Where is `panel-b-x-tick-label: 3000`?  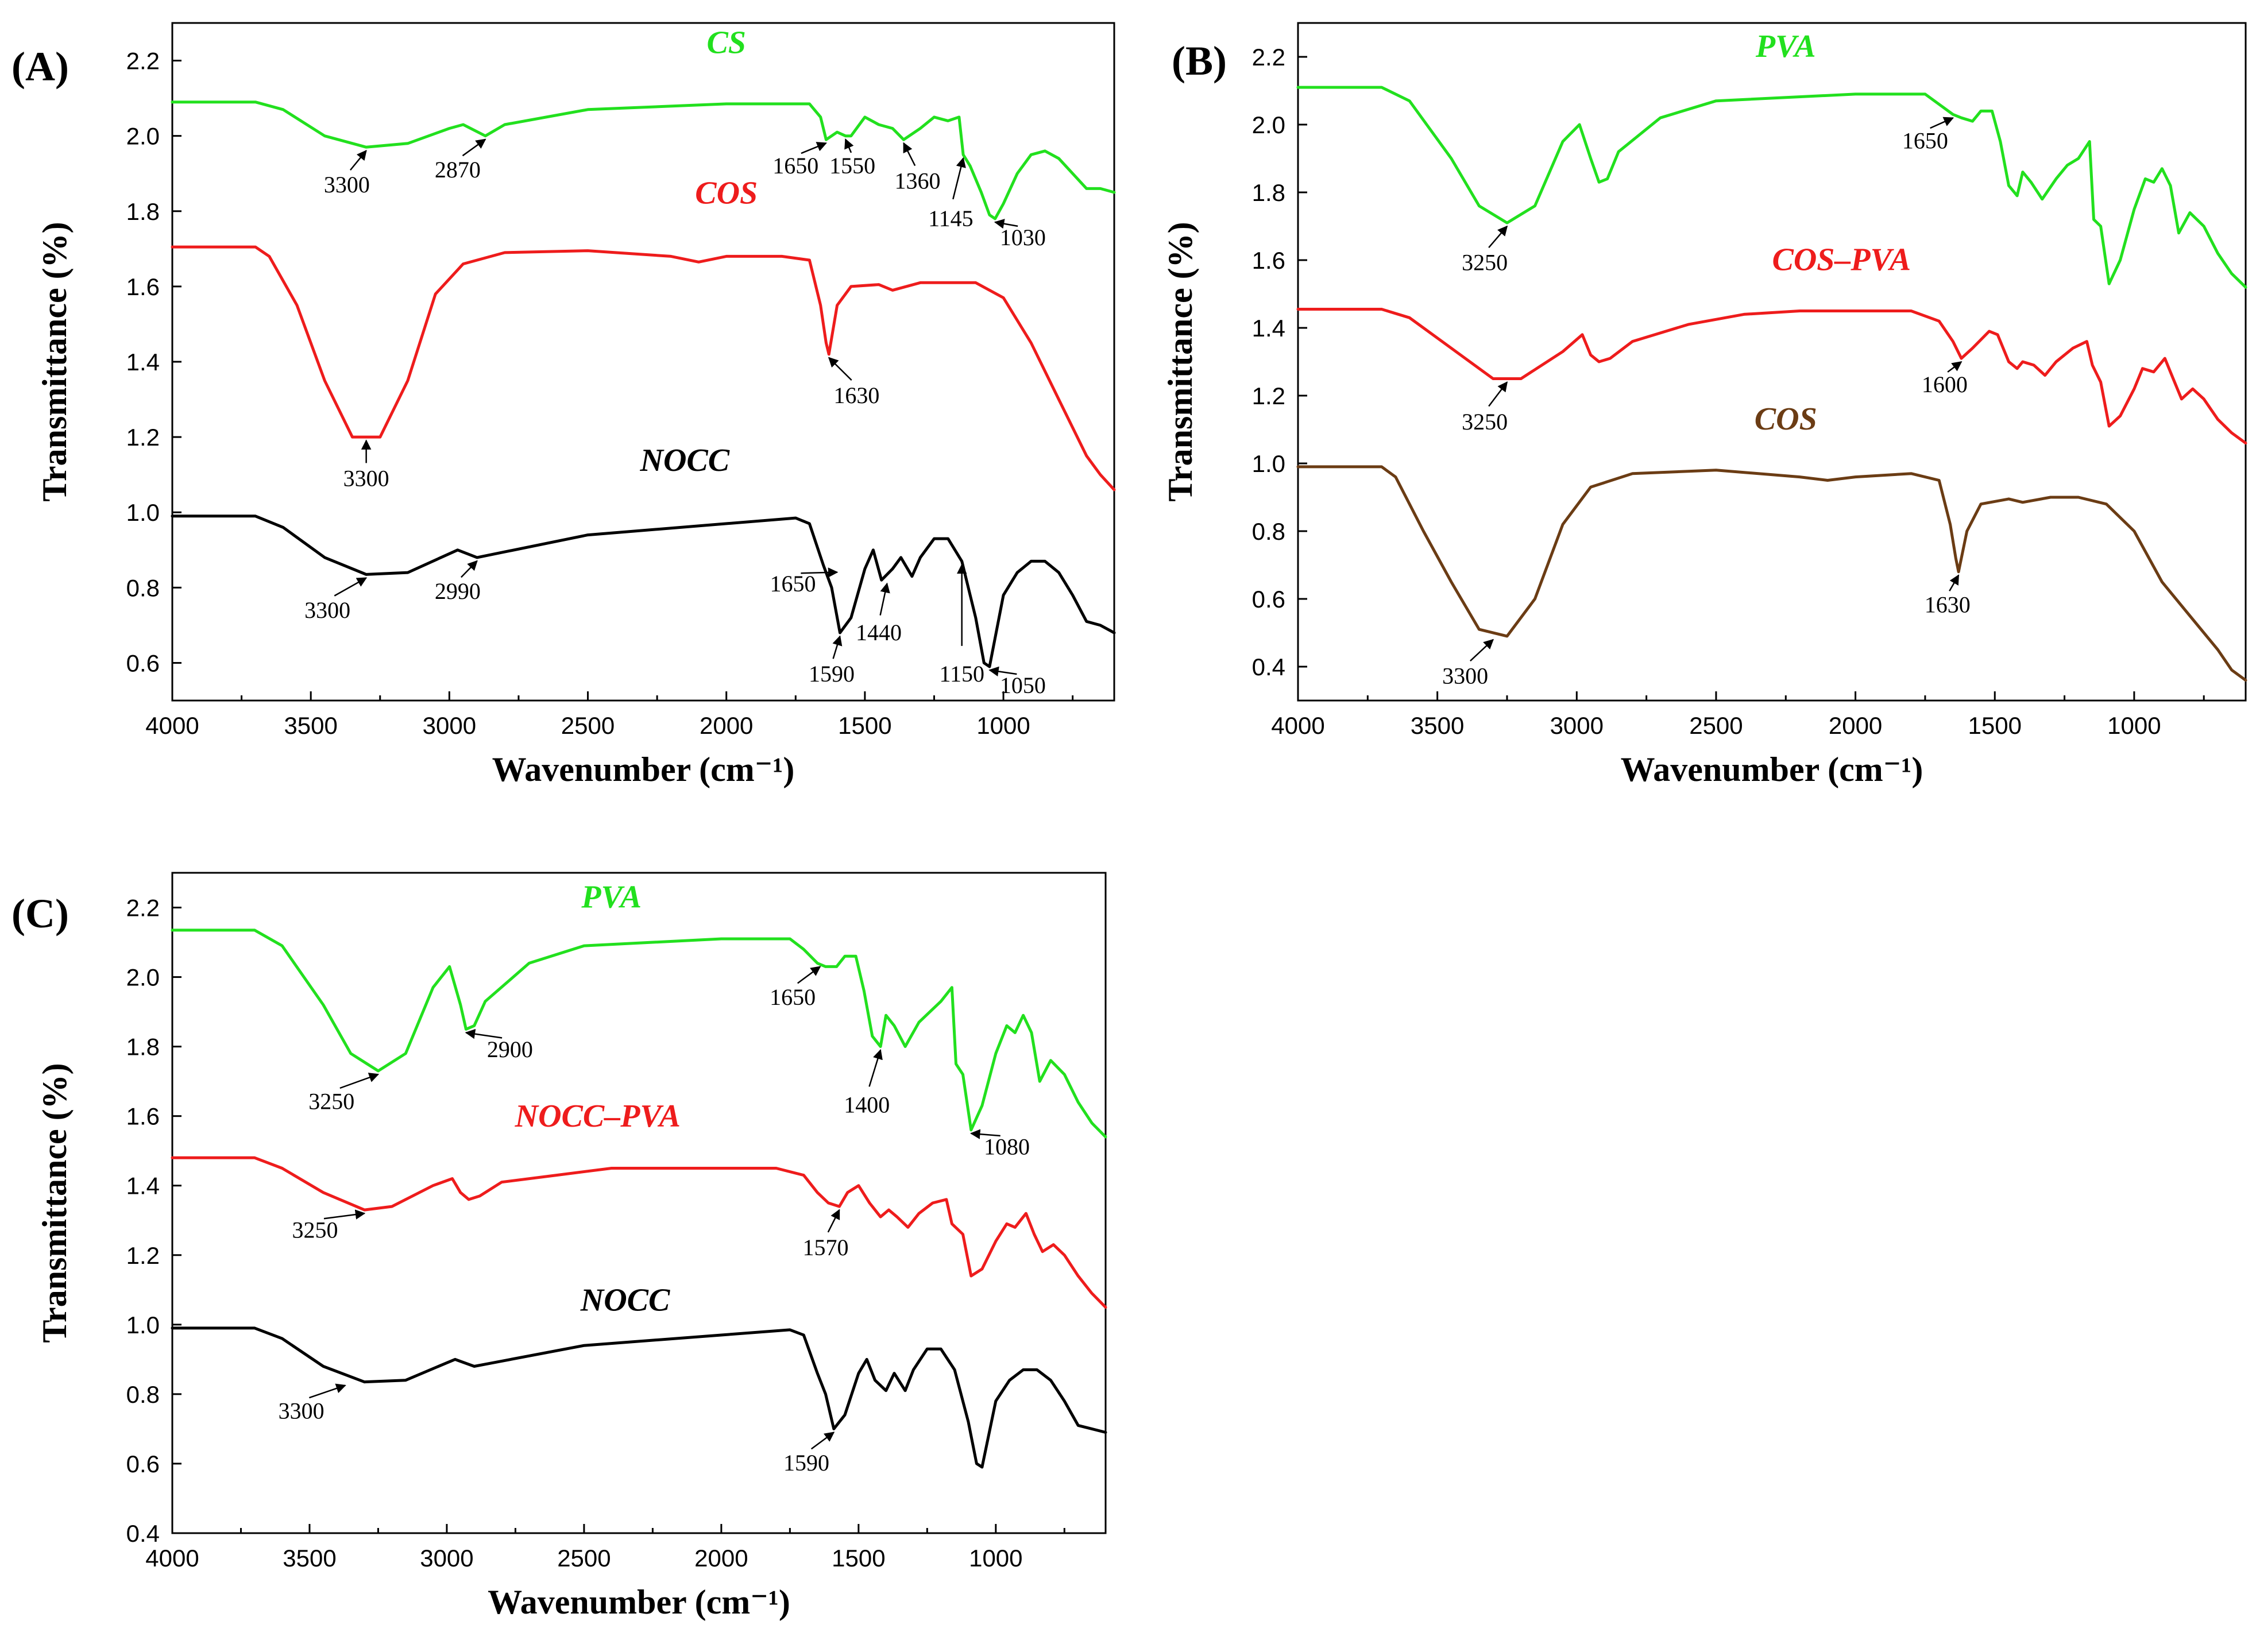 panel-b-x-tick-label: 3000 is located at coordinates (1577, 725).